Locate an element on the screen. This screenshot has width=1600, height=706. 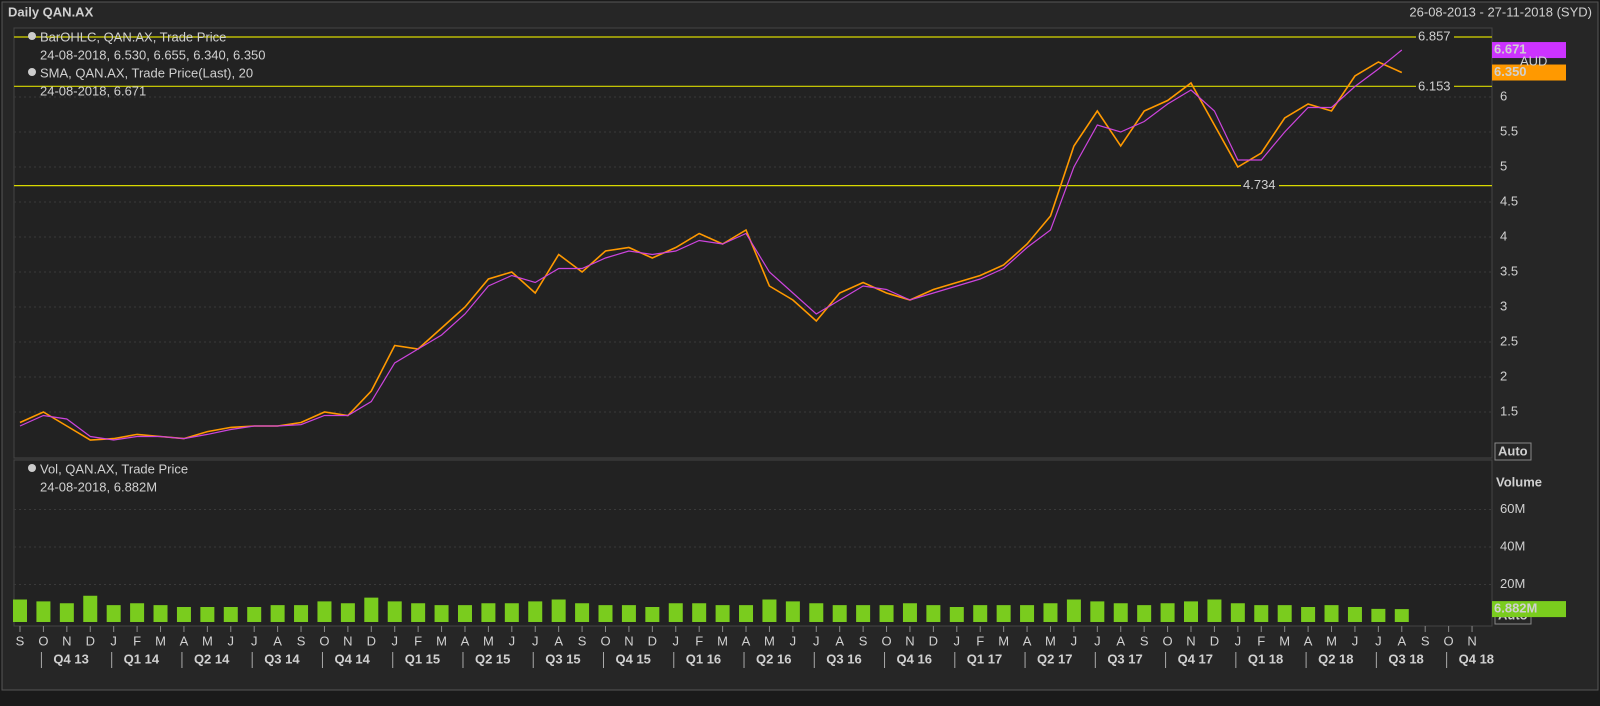
last-value-label: 6.350 is located at coordinates (1510, 71).